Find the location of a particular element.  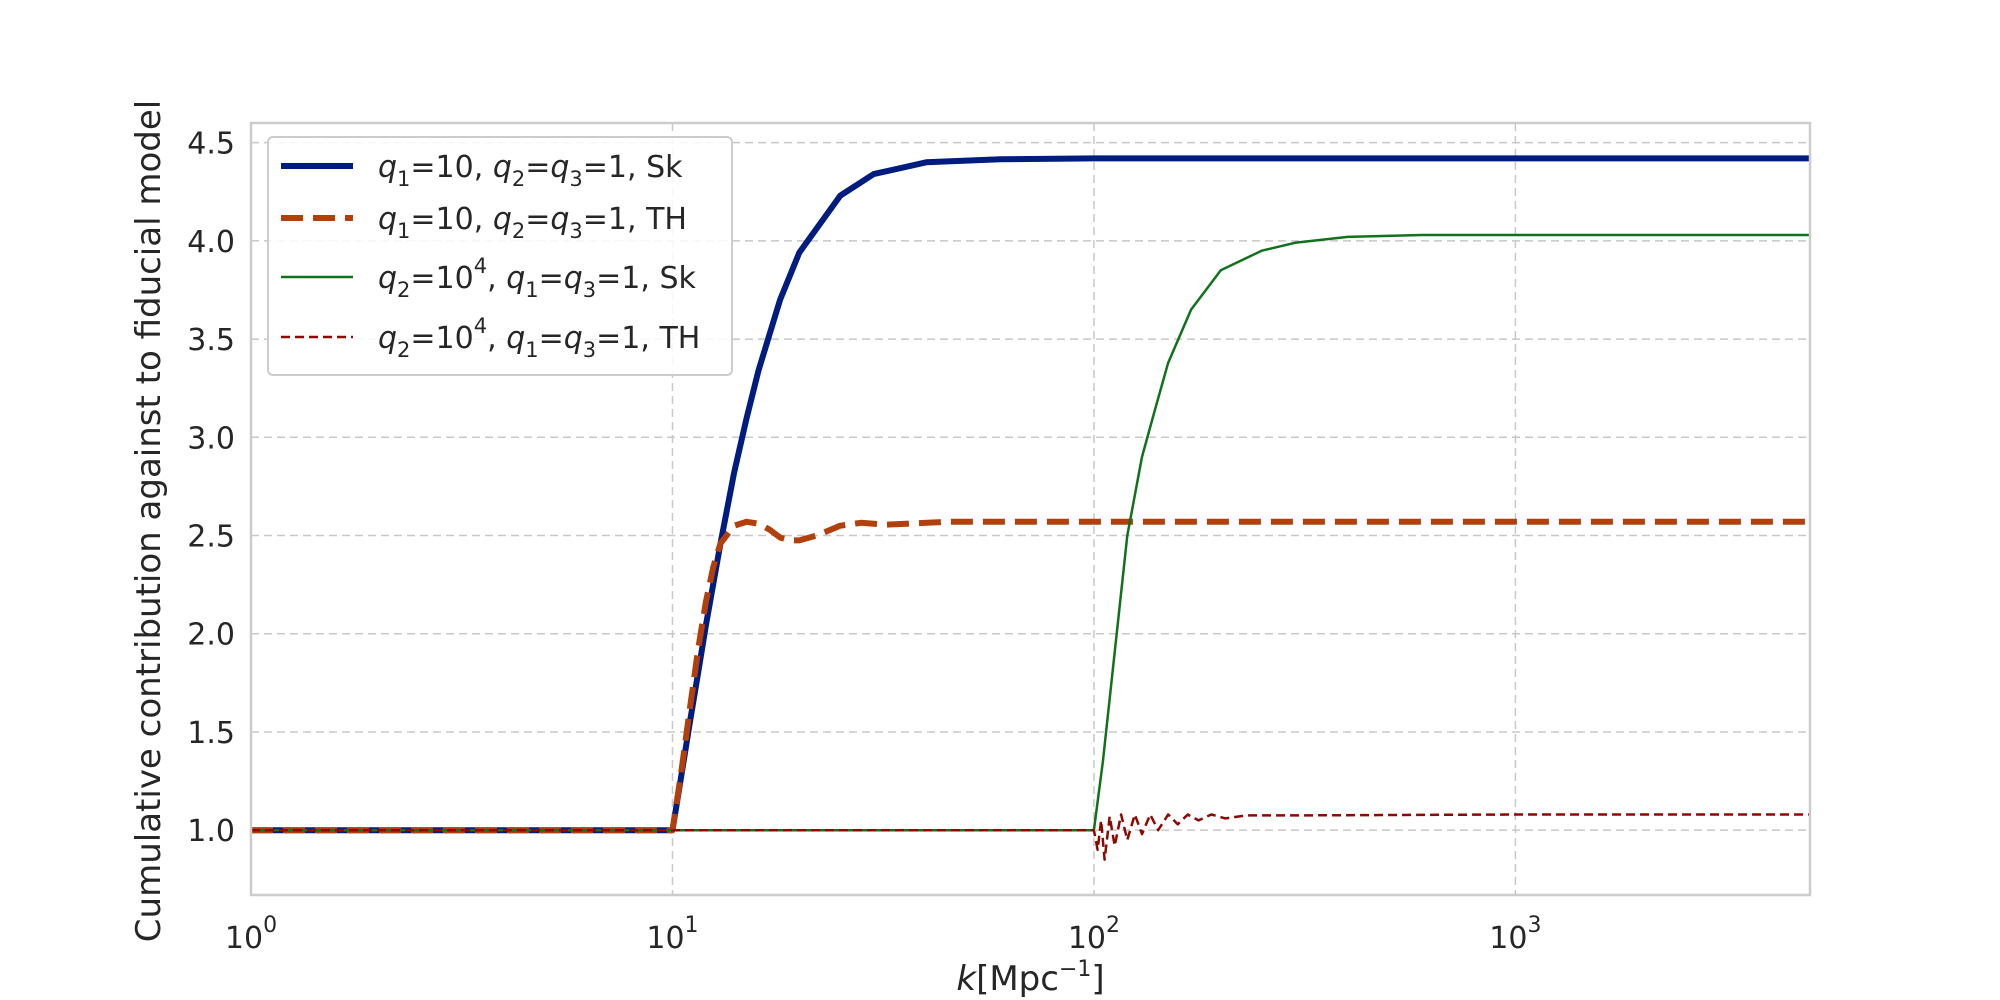

x-axis-label-base: k is located at coordinates (966, 979).